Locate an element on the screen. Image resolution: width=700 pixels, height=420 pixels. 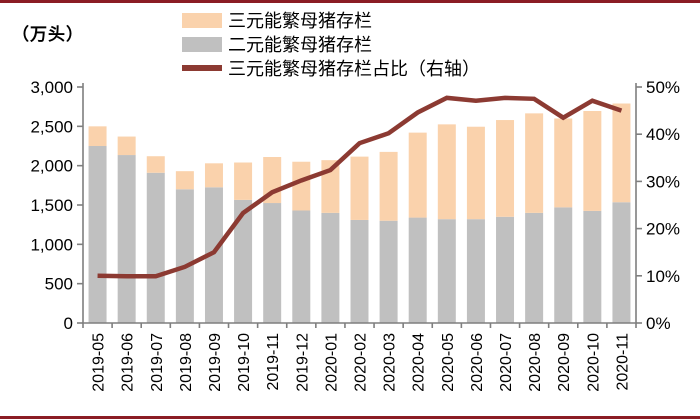
left-axis-tick-label: 2,000 is located at coordinates (51, 166).